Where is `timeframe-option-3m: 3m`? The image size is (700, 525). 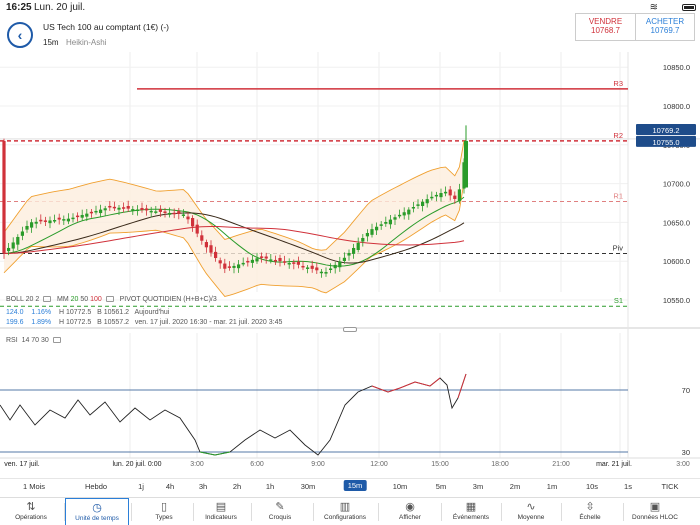 timeframe-option-3m: 3m is located at coordinates (478, 486).